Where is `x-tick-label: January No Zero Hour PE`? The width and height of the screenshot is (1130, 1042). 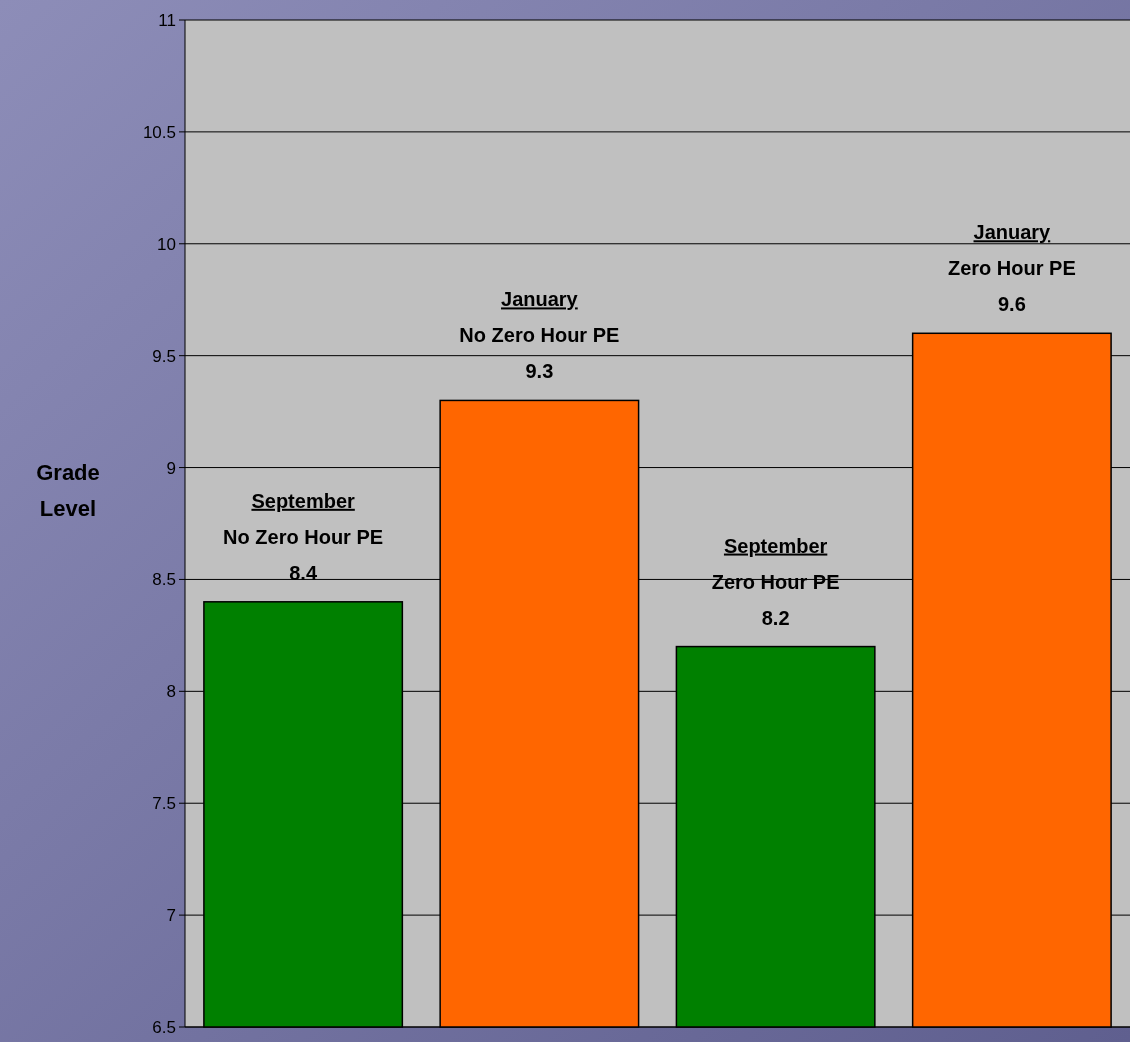 x-tick-label: January No Zero Hour PE is located at coordinates (539, 317).